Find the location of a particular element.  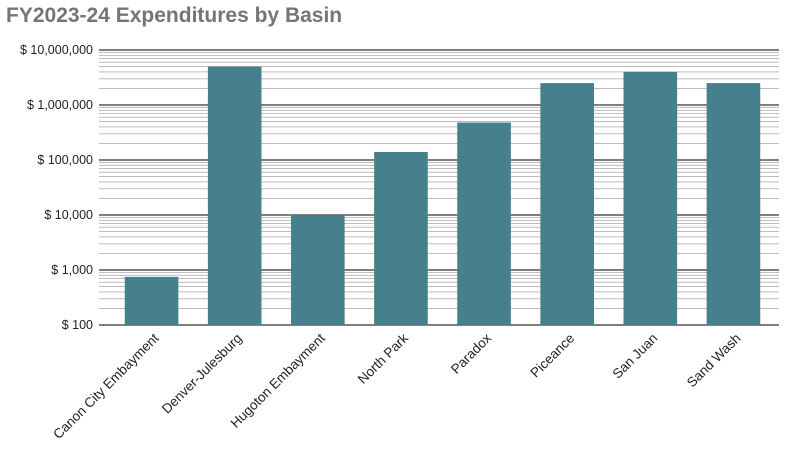

x-category-label: Hugoton Embayment is located at coordinates (278, 380).